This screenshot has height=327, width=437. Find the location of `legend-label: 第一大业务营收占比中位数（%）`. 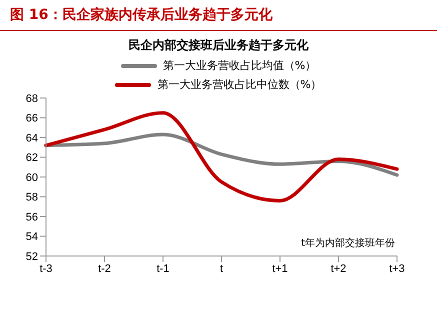

legend-label: 第一大业务营收占比中位数（%） is located at coordinates (239, 84).